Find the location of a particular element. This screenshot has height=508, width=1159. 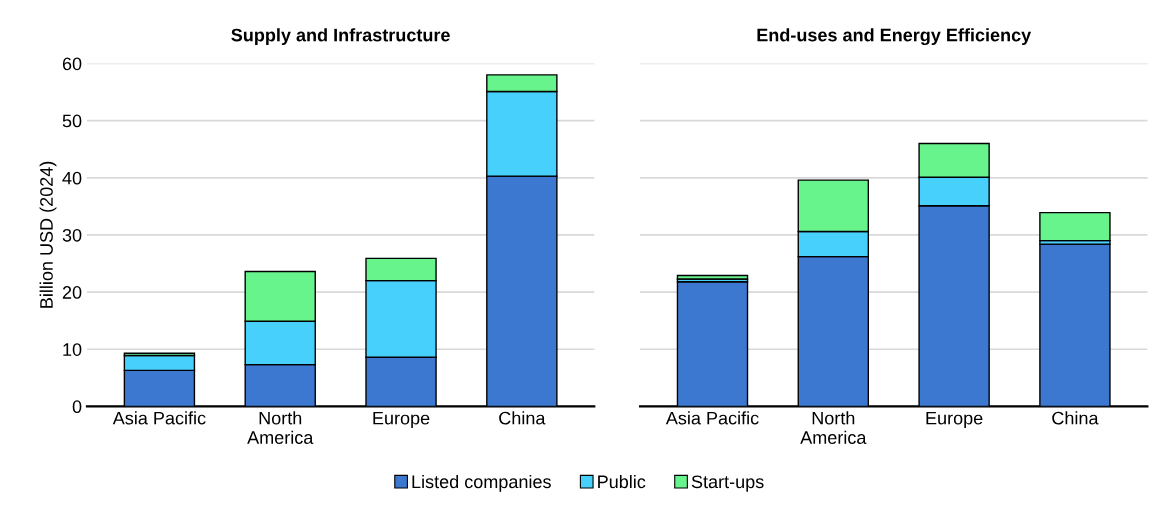

y-tick-label: 0 is located at coordinates (77, 407).